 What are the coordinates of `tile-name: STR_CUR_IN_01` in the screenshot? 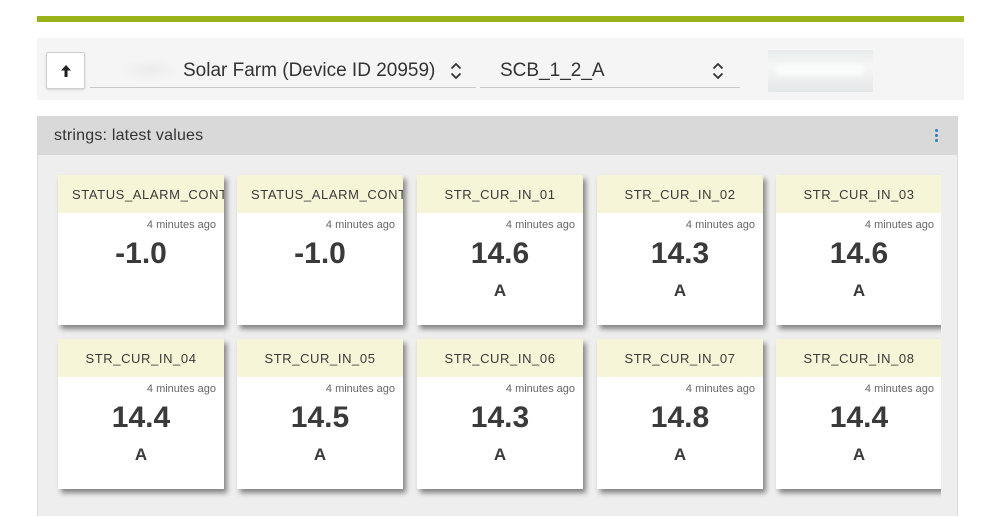 It's located at (500, 194).